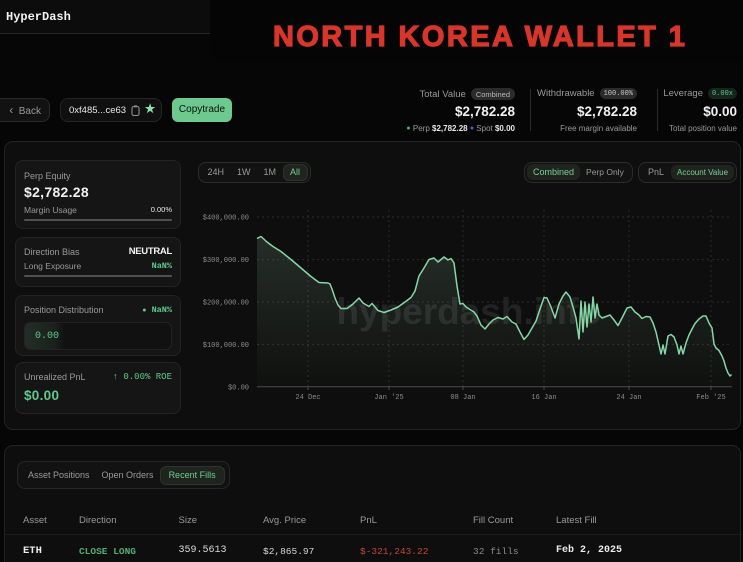 Image resolution: width=743 pixels, height=562 pixels. What do you see at coordinates (307, 398) in the screenshot?
I see `svg-text: 24 Dec` at bounding box center [307, 398].